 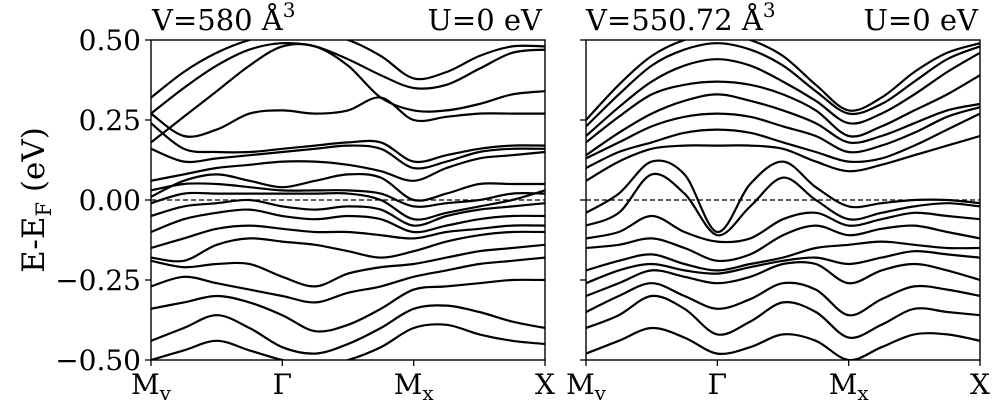 I want to click on left-y-ticks: 0.50 0.25 0.00 −0.25 −0.50, so click(x=103, y=200).